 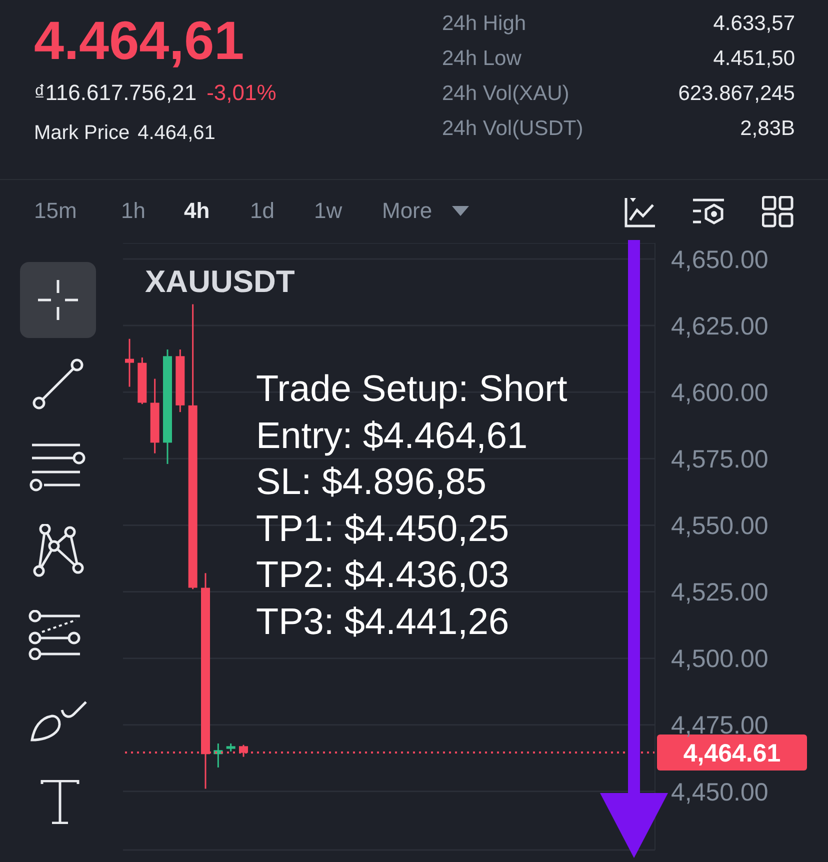 I want to click on y-tick-label: 4,575.00, so click(x=719, y=460).